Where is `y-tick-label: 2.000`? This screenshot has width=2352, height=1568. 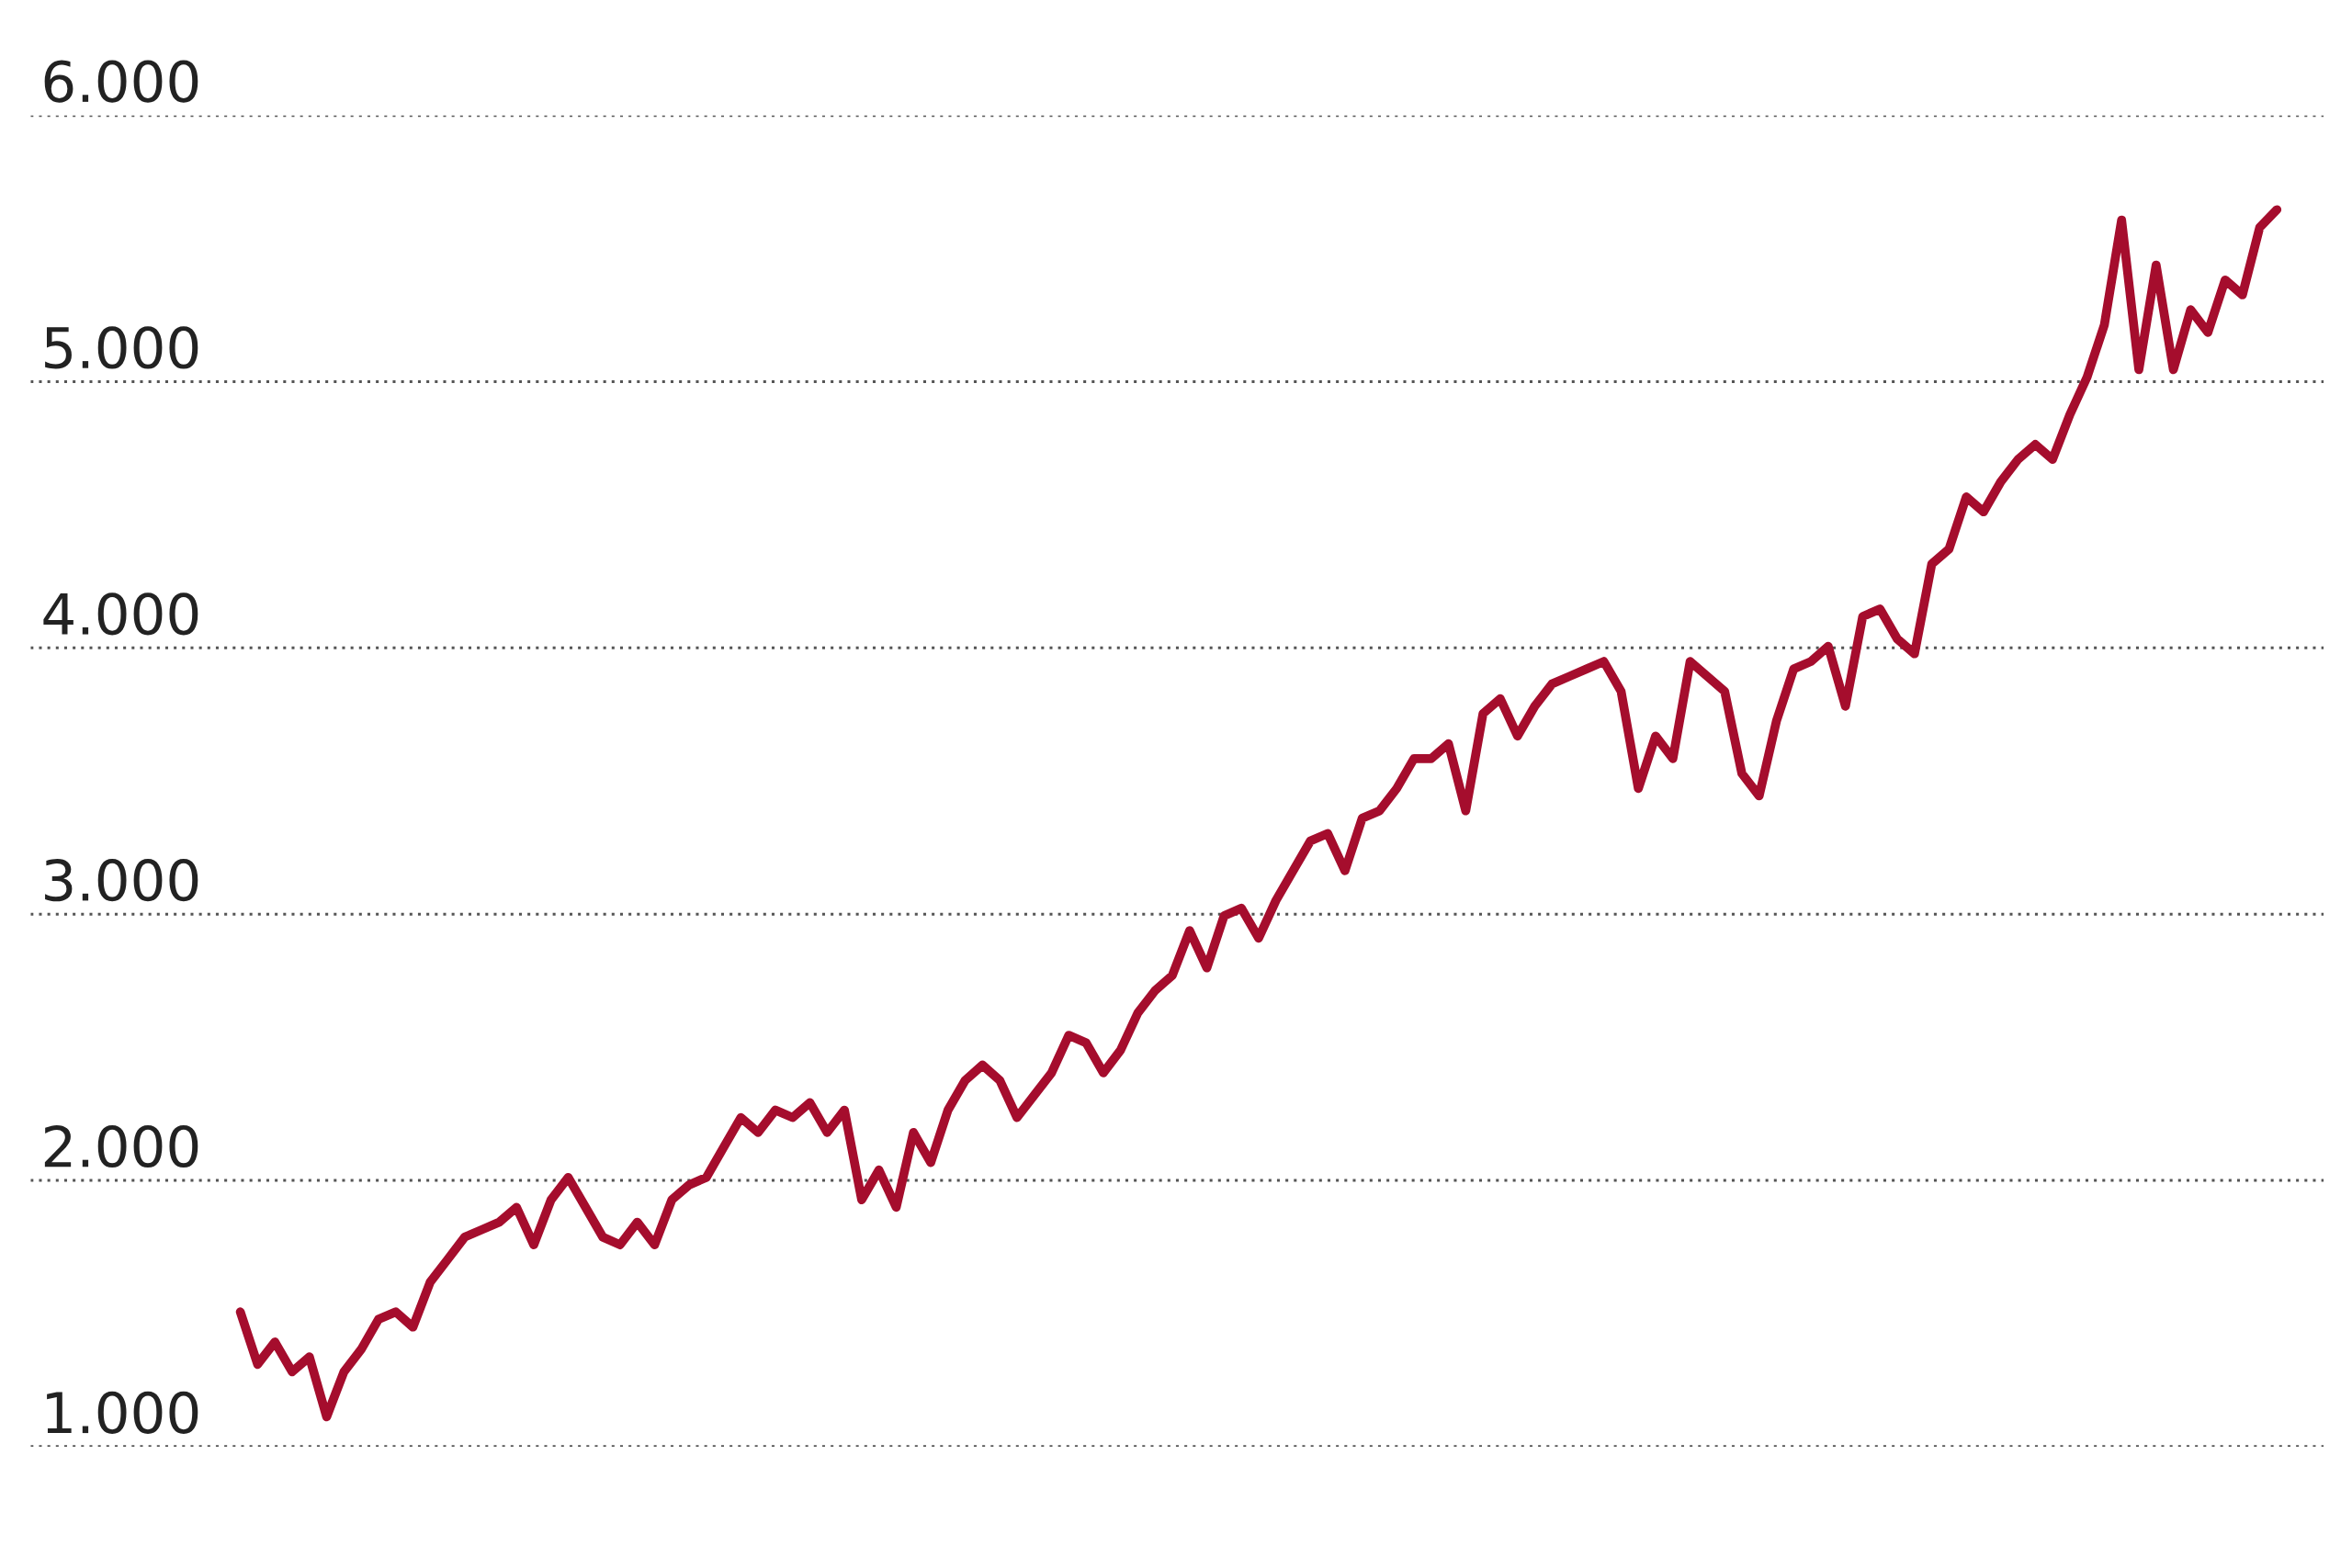
y-tick-label: 2.000 is located at coordinates (121, 1146).